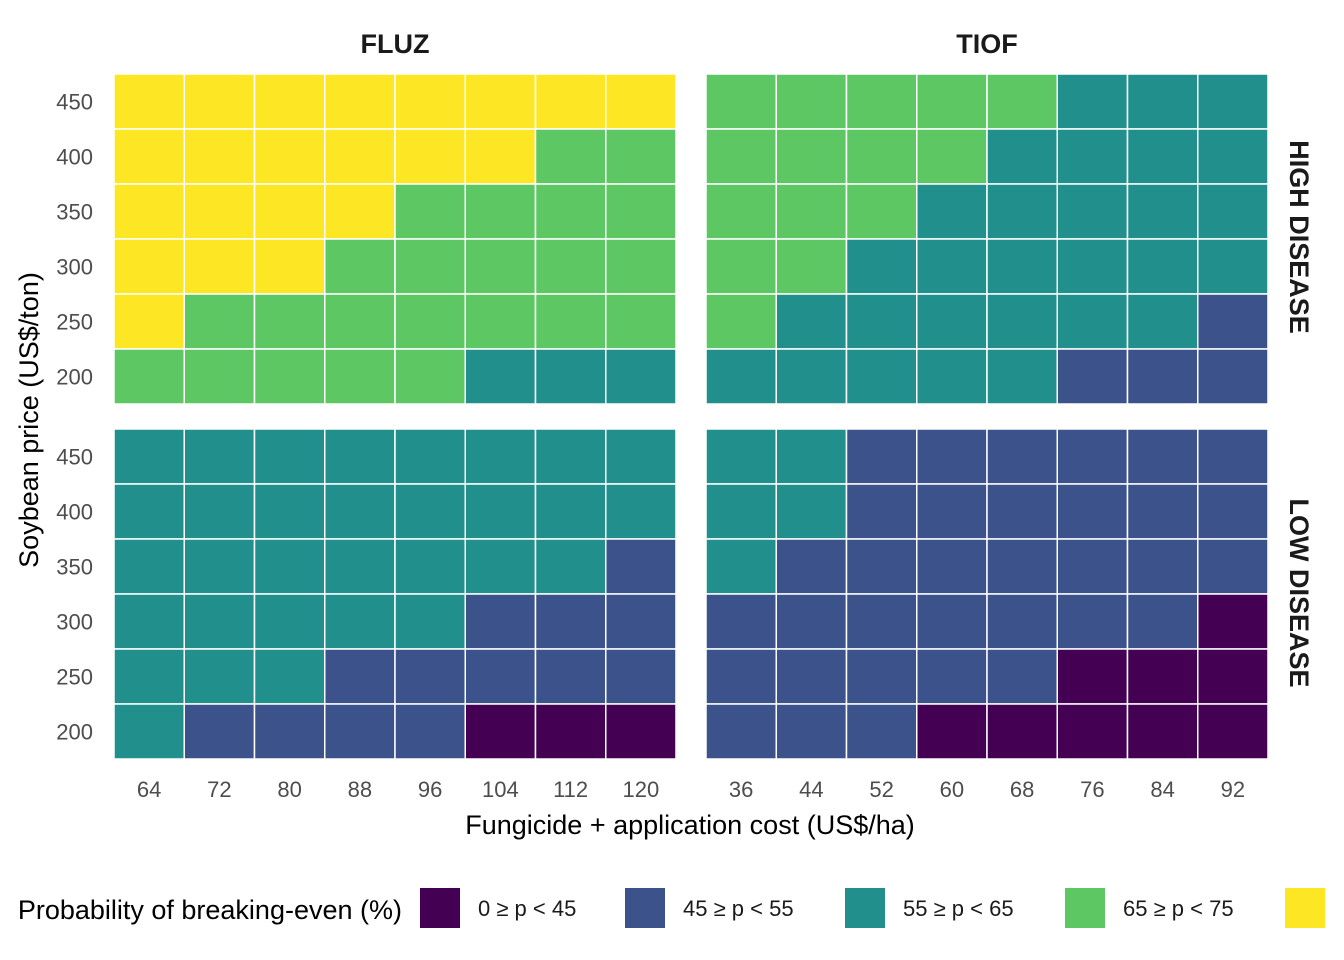 Image resolution: width=1344 pixels, height=960 pixels. What do you see at coordinates (74, 677) in the screenshot?
I see `y-tick-label: 250` at bounding box center [74, 677].